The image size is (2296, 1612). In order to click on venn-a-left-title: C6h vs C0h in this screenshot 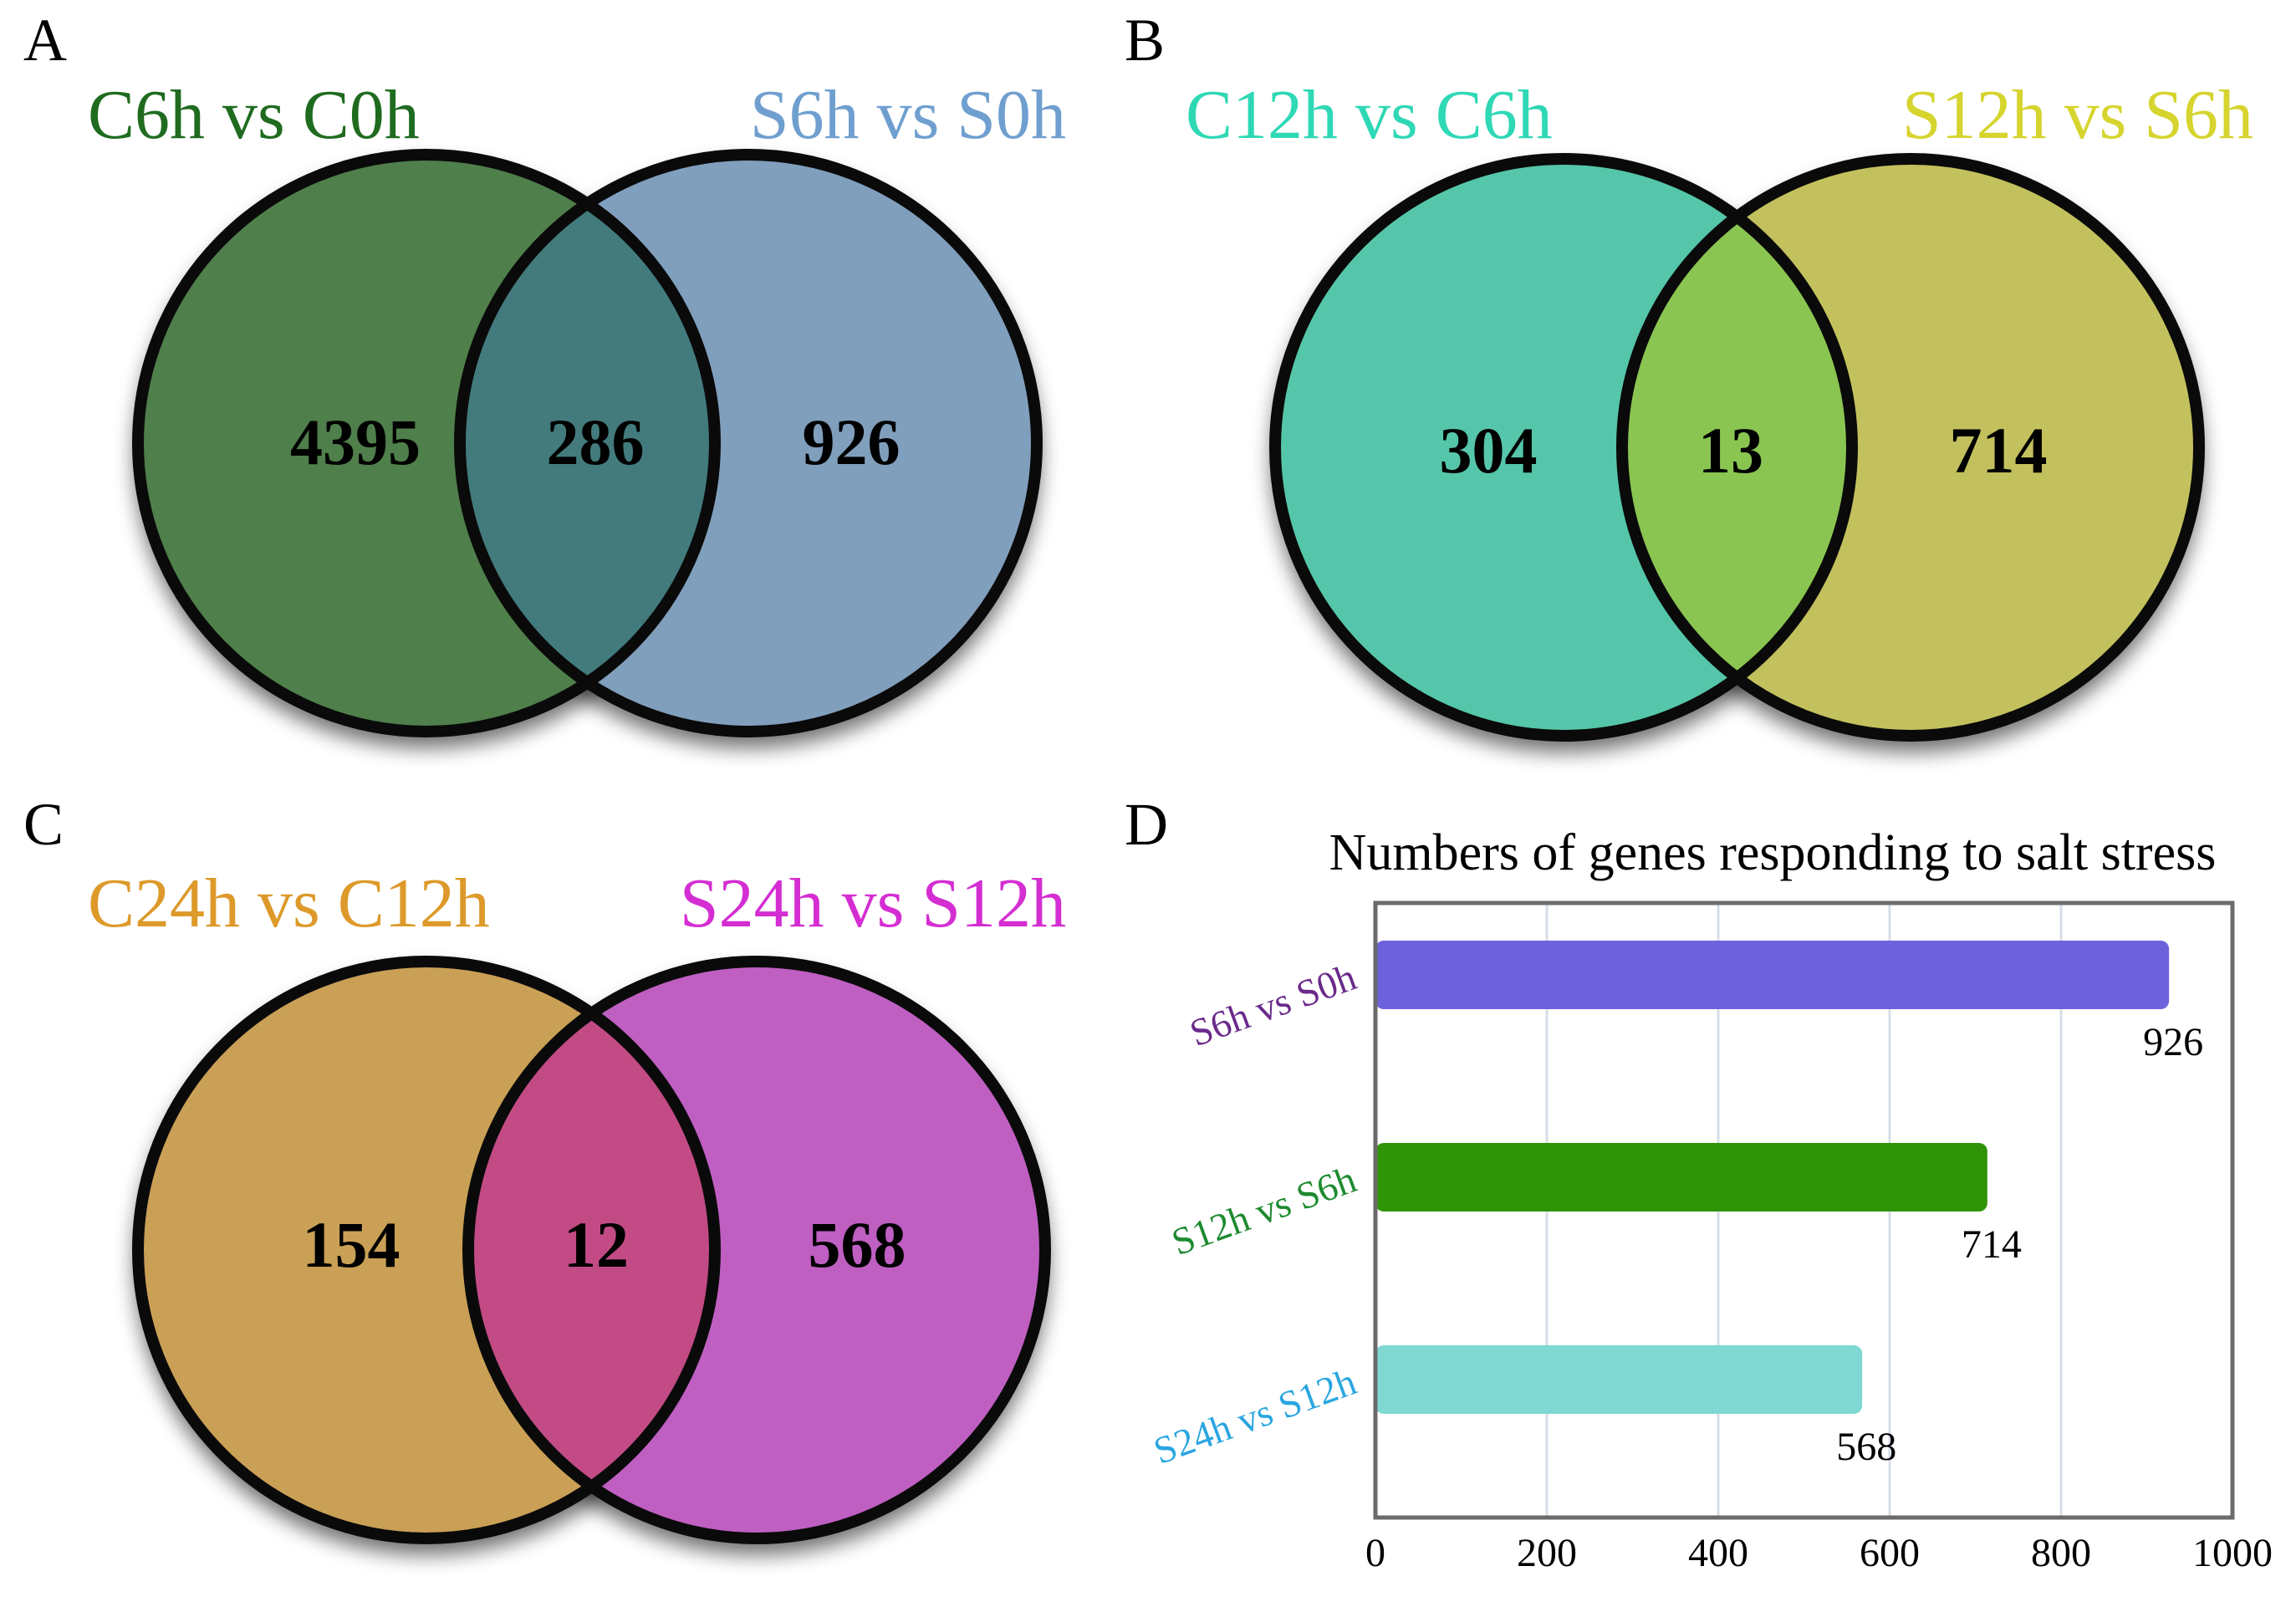, I will do `click(254, 115)`.